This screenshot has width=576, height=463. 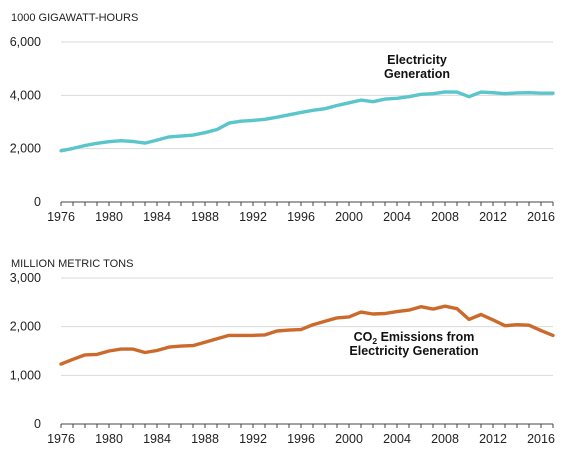 I want to click on chart-1-annotation-line-1: Electricity, so click(x=417, y=60).